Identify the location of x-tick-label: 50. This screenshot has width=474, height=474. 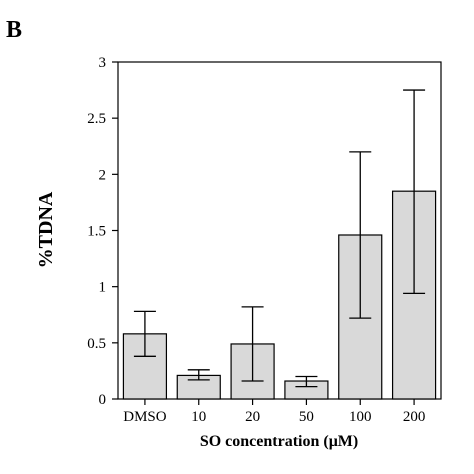
(306, 417).